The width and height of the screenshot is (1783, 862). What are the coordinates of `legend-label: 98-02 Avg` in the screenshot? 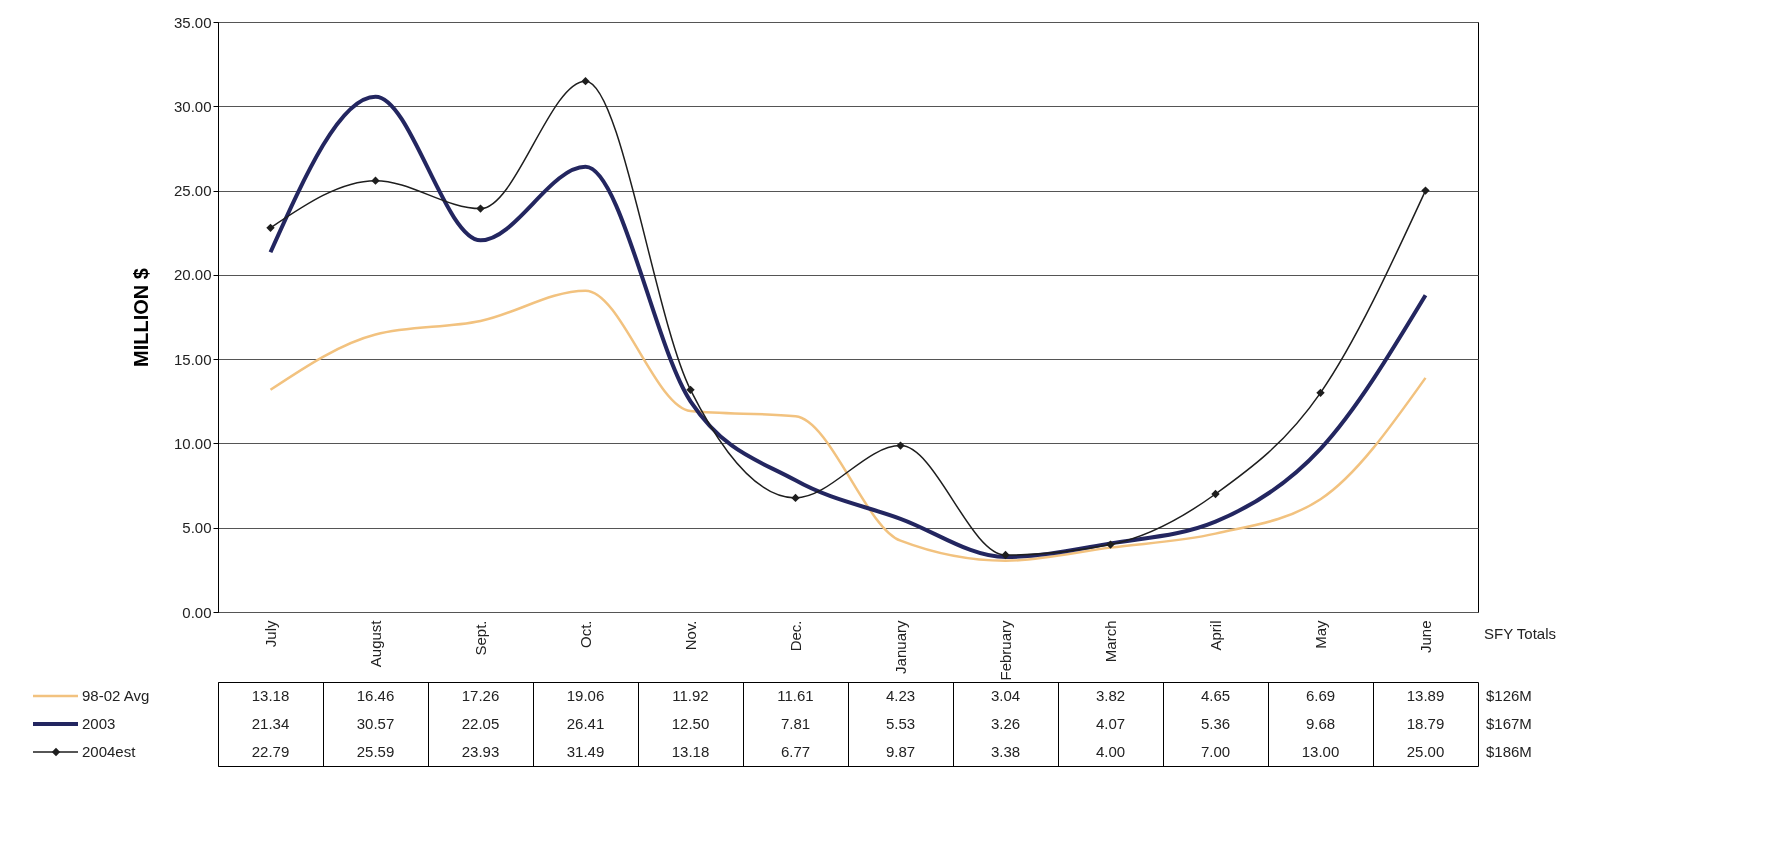 It's located at (116, 695).